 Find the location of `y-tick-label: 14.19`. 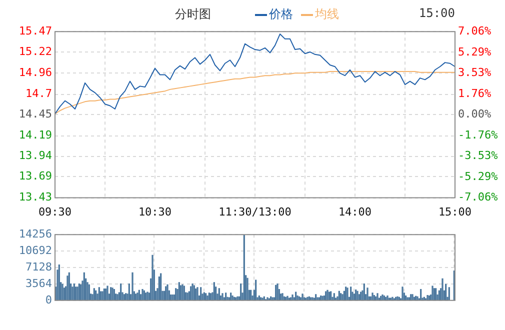

y-tick-label: 14.19 is located at coordinates (35, 135).